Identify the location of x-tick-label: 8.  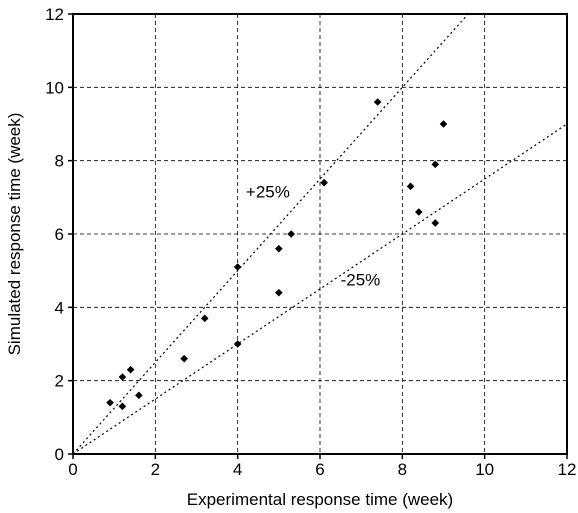
(402, 469).